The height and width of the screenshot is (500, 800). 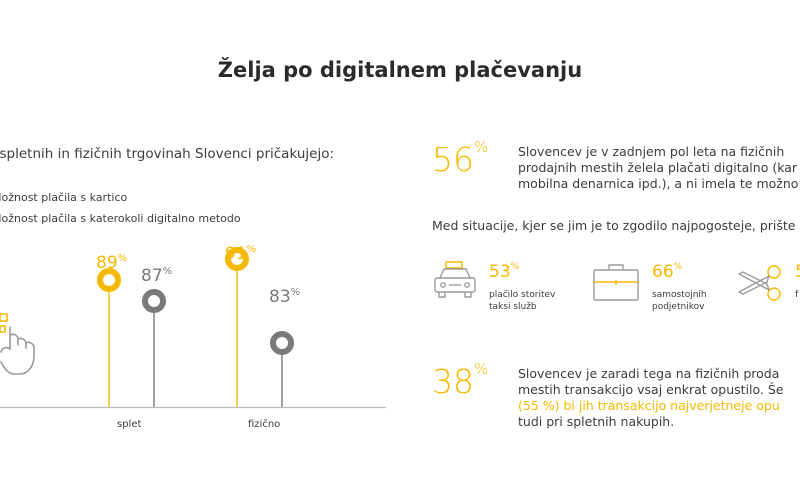 I want to click on taxi-icon, so click(x=455, y=279).